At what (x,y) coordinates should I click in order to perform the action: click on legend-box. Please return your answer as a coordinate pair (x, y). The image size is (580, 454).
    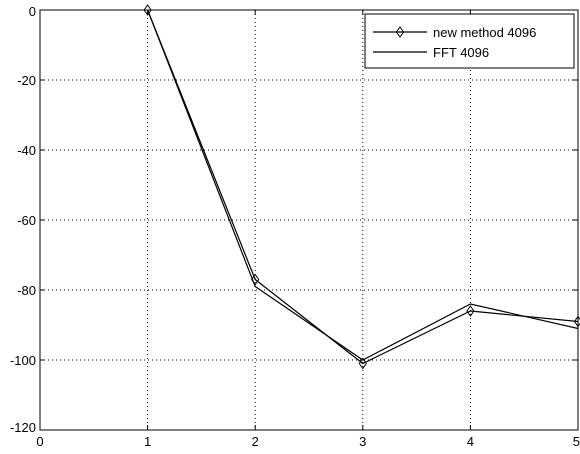
    Looking at the image, I should click on (469, 41).